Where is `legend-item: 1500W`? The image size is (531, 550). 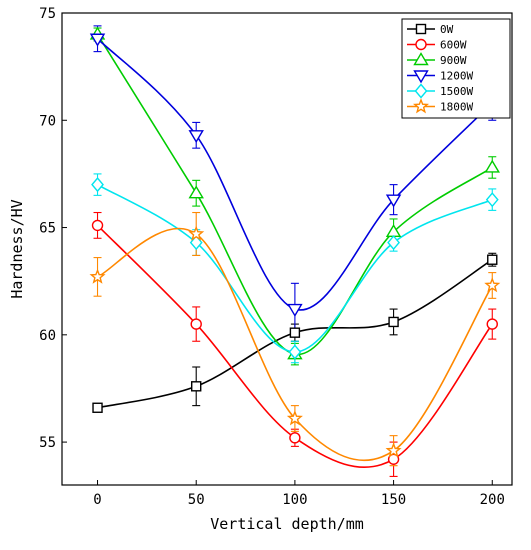 legend-item: 1500W is located at coordinates (440, 91).